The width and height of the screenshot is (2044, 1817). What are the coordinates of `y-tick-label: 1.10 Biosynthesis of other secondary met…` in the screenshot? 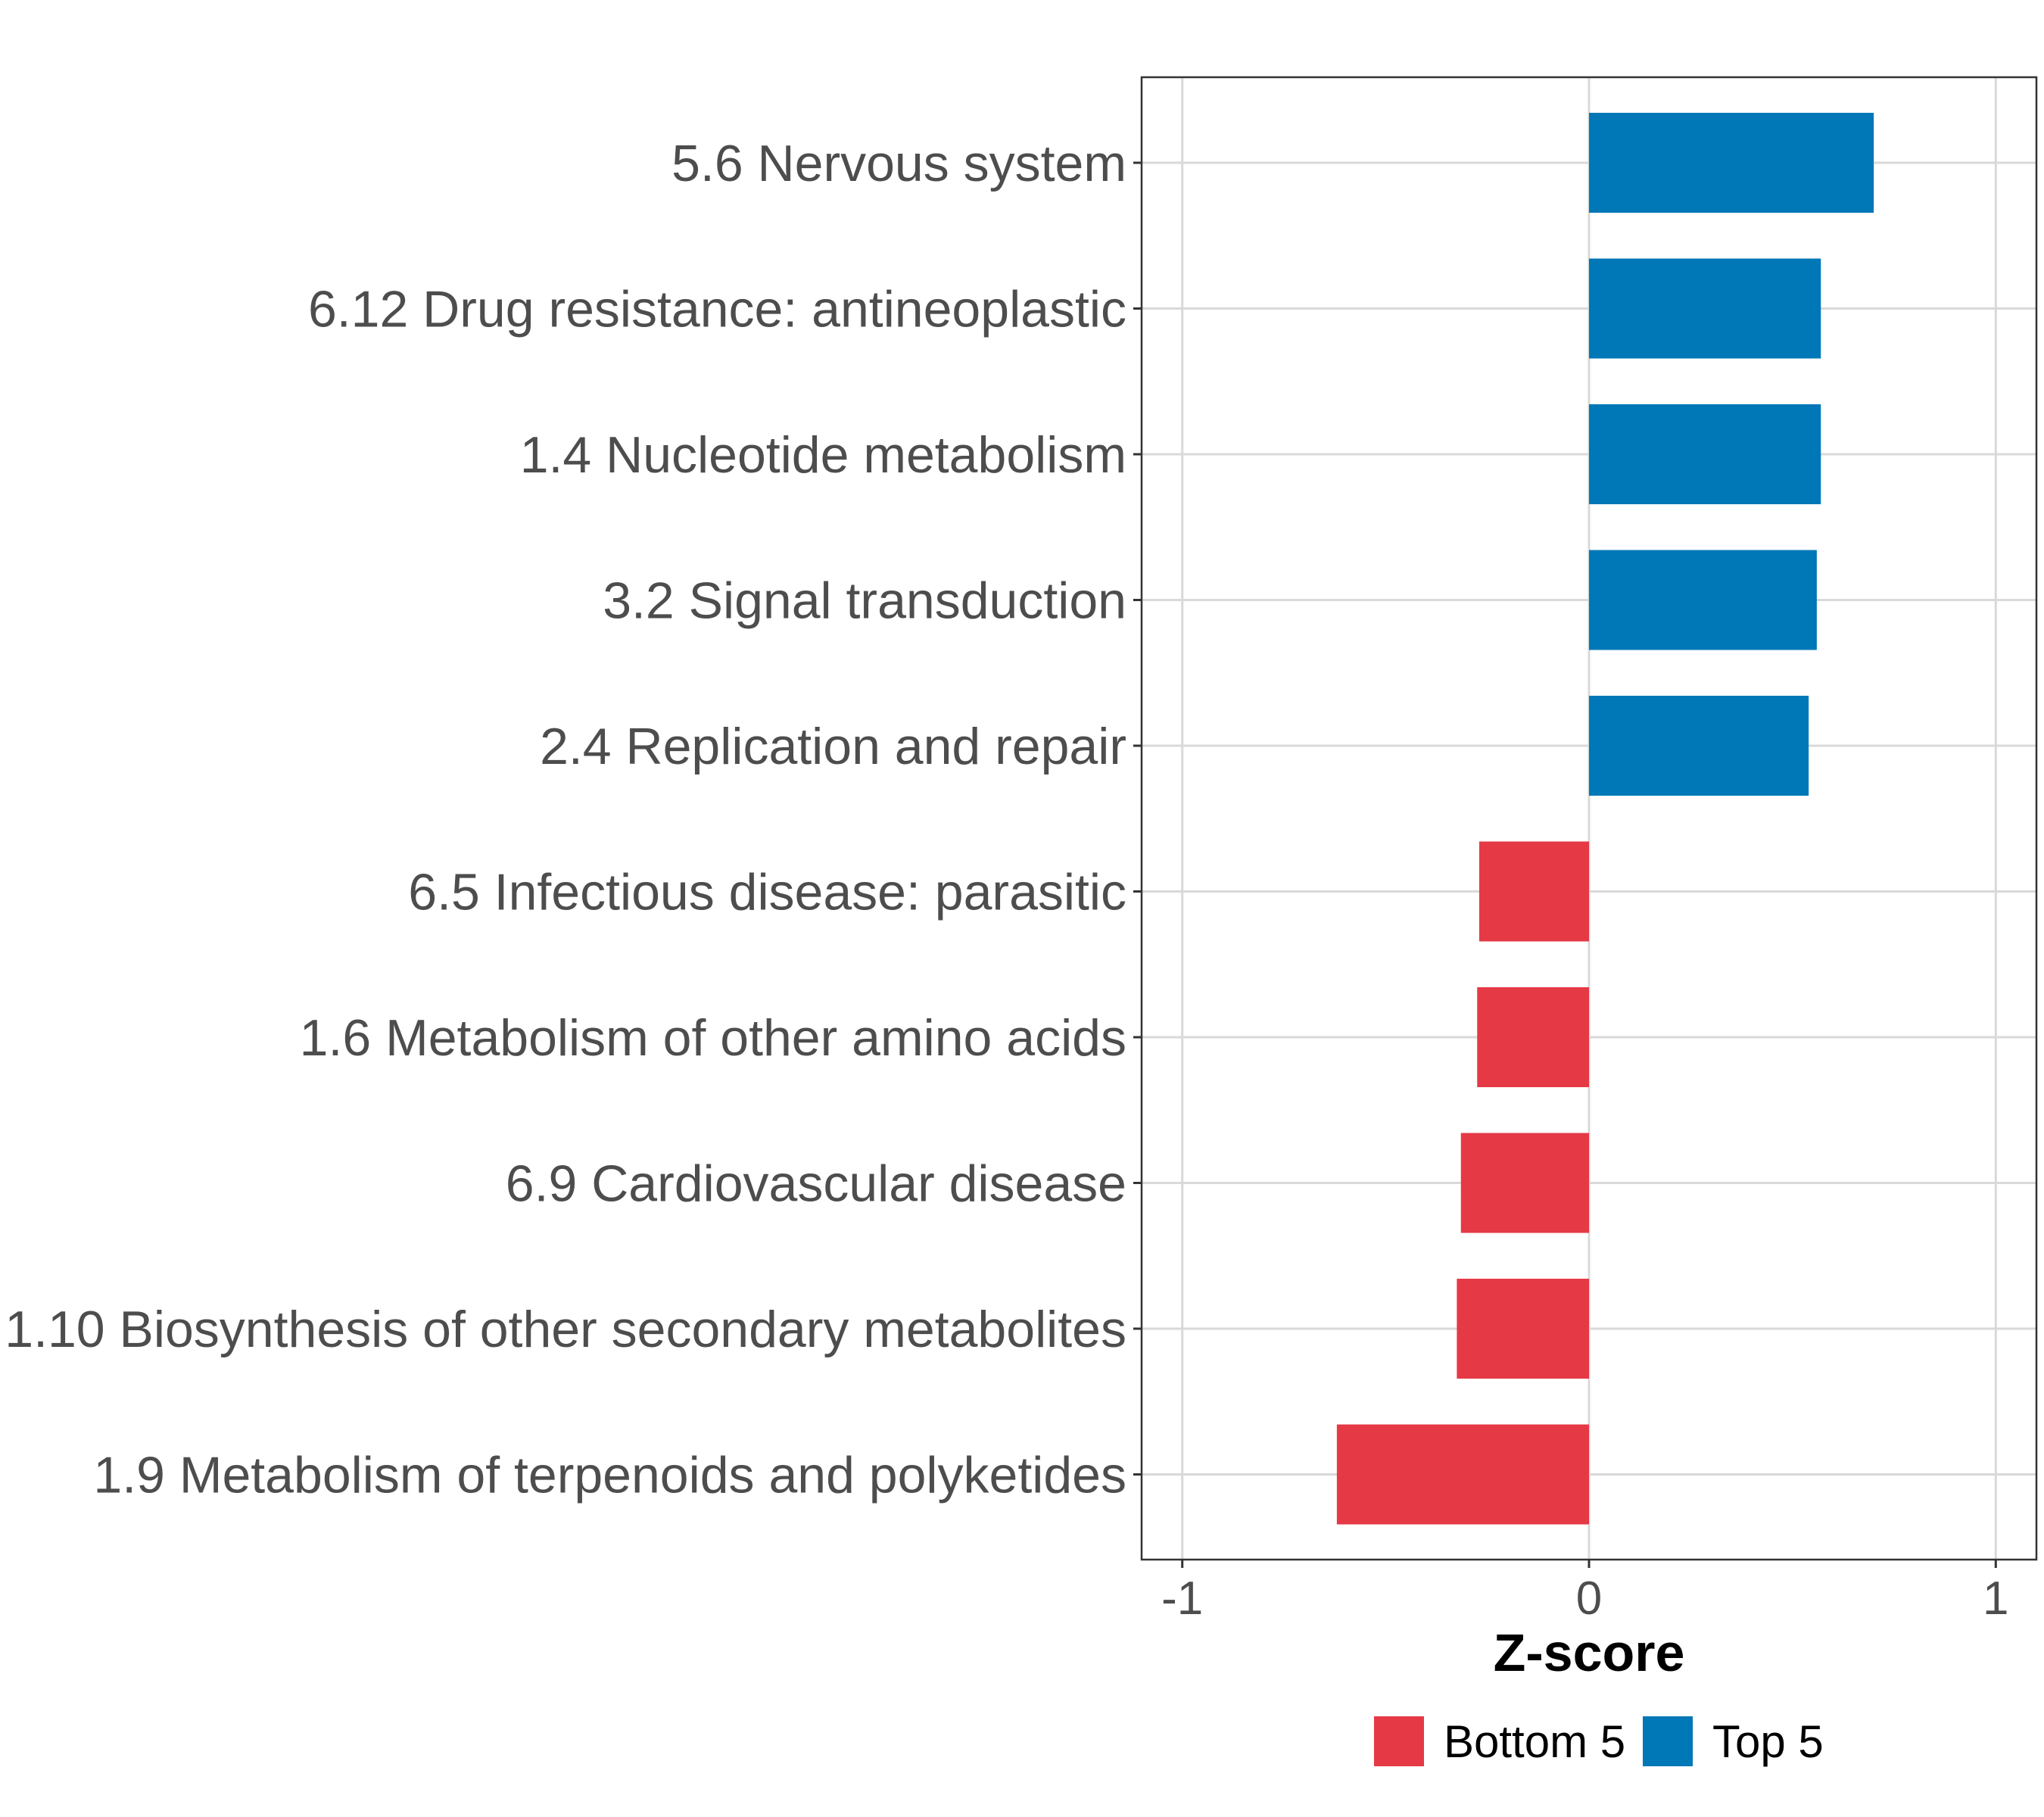 It's located at (565, 1329).